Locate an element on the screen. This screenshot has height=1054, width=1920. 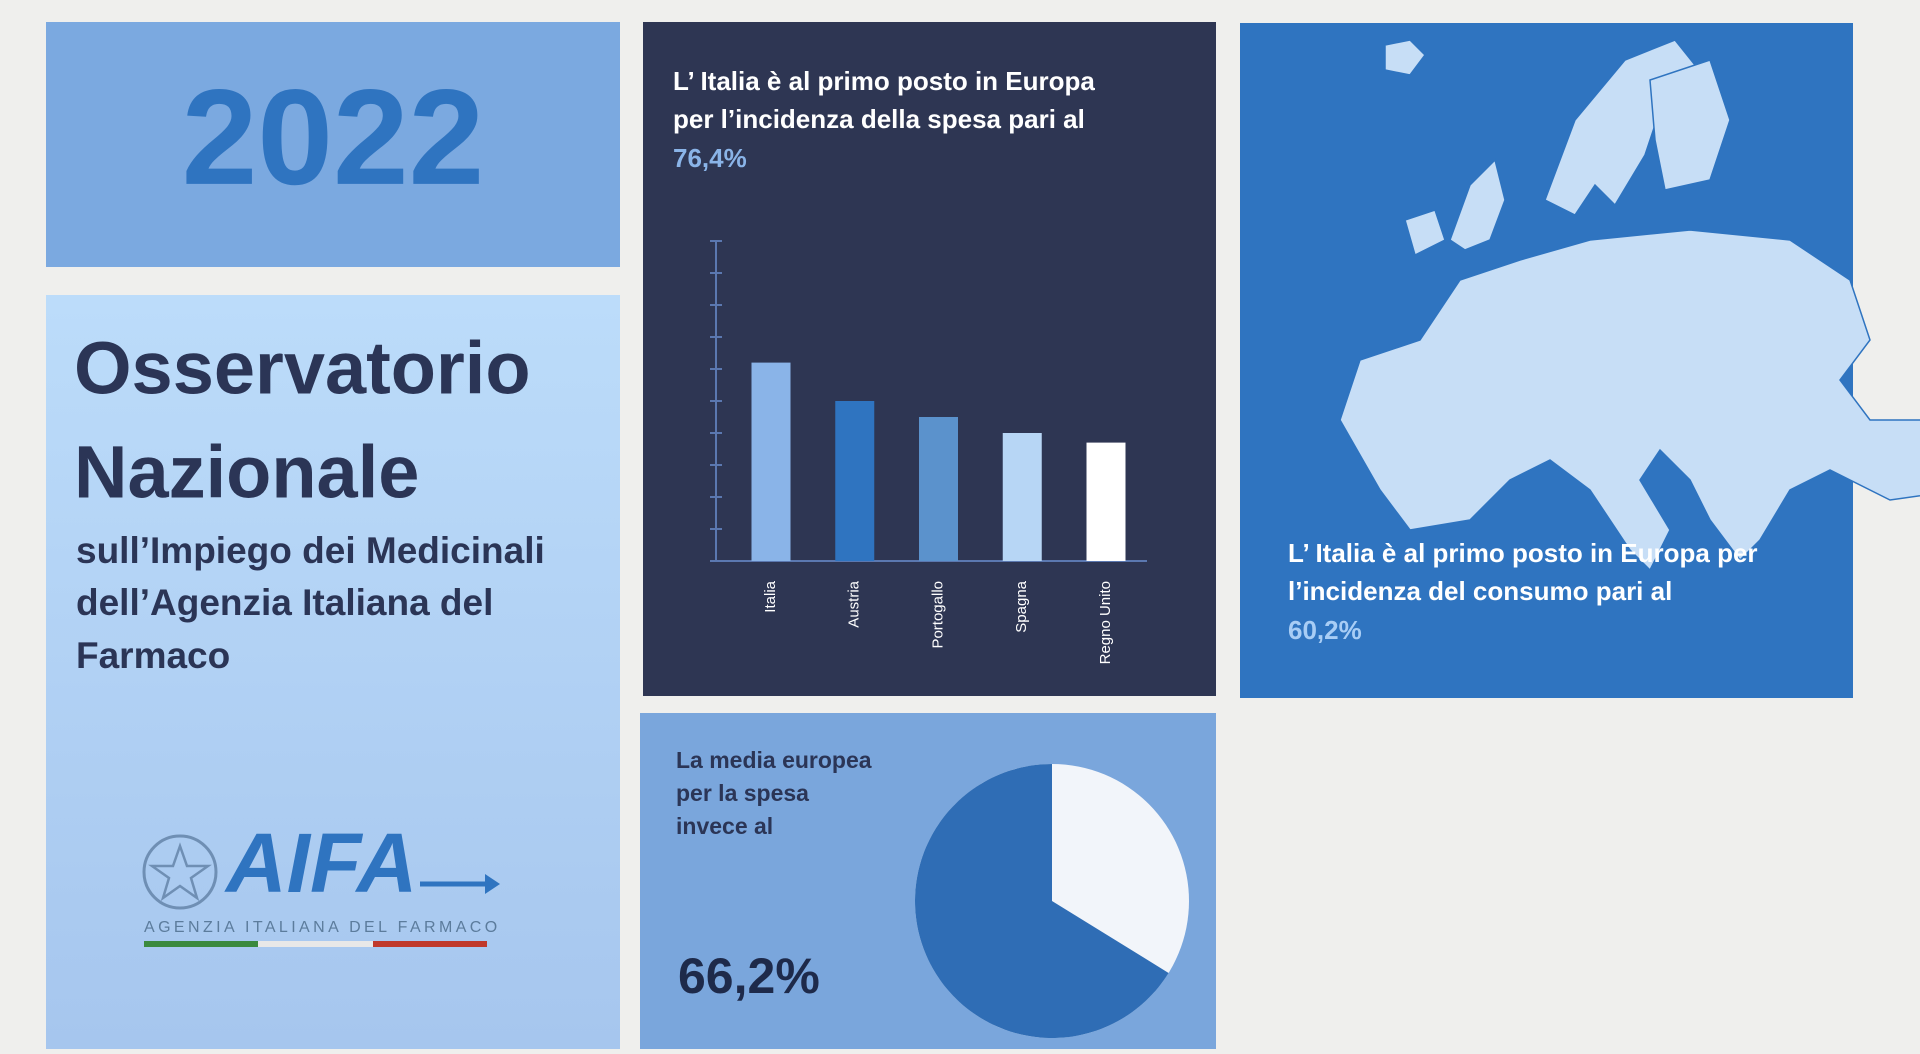
finland is located at coordinates (1690, 125).